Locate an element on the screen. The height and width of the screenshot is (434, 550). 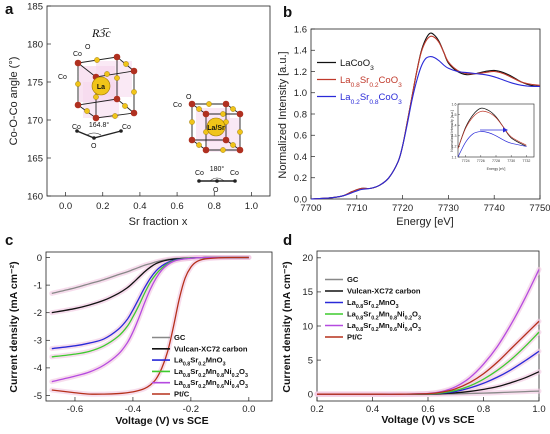
crystal-structure-laco: La Co Co O Co O Co 164.8° is located at coordinates (98, 97).